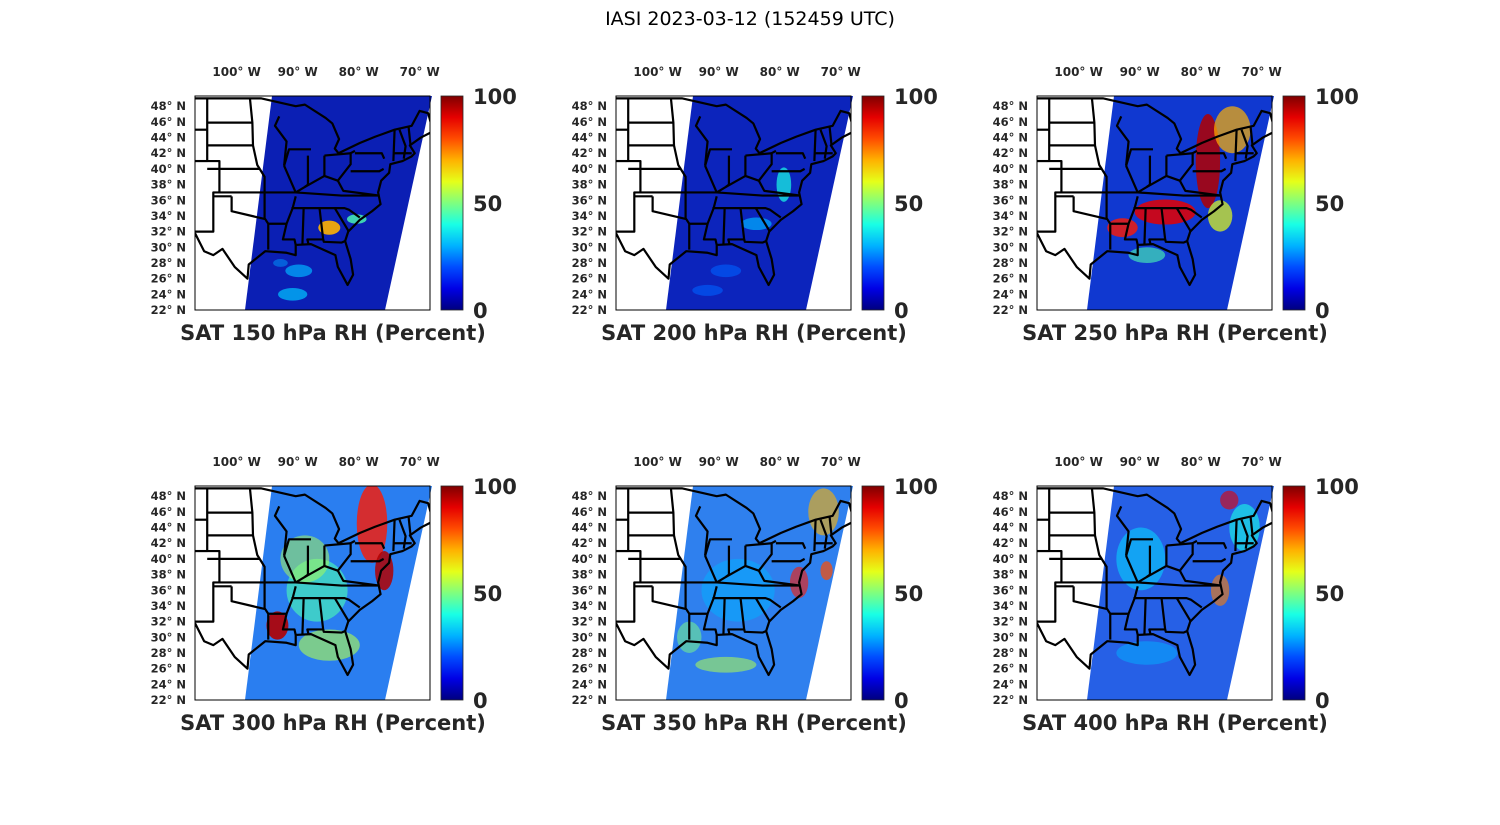  Describe the element at coordinates (168, 496) in the screenshot. I see `lat-tick-label: 48° N` at that location.